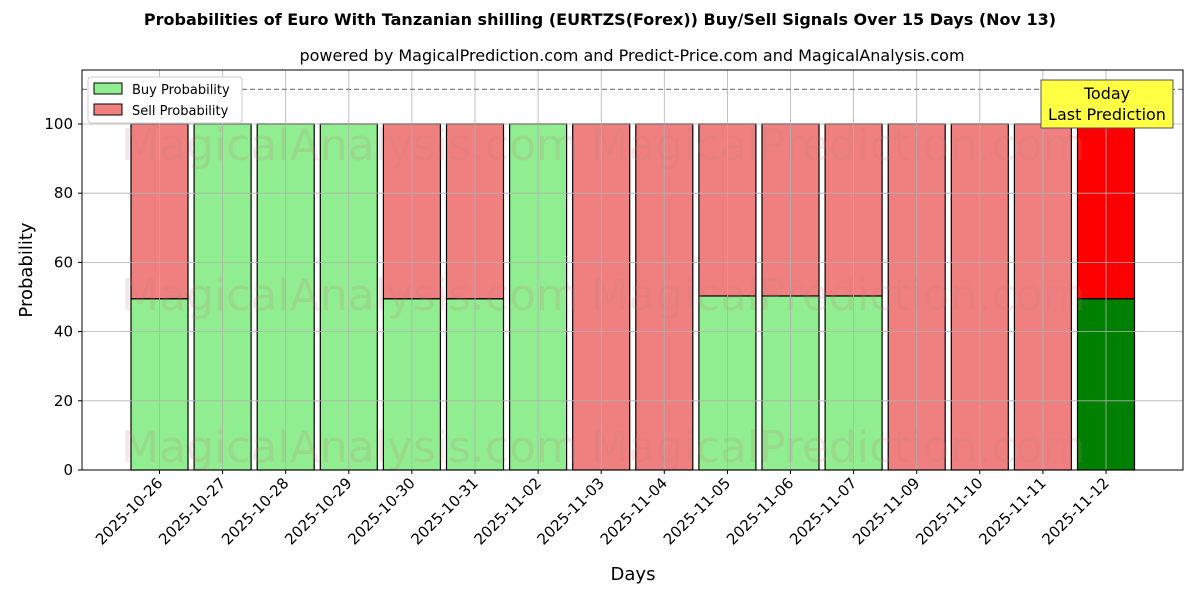 Image resolution: width=1200 pixels, height=600 pixels. What do you see at coordinates (1012, 511) in the screenshot?
I see `x-tick-label: 2025-11-11` at bounding box center [1012, 511].